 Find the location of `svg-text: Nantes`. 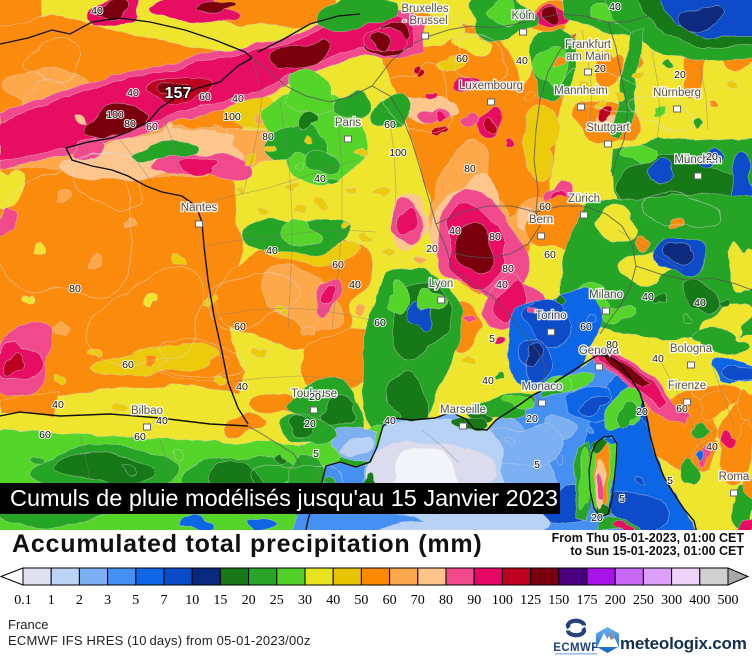

svg-text: Nantes is located at coordinates (199, 208).